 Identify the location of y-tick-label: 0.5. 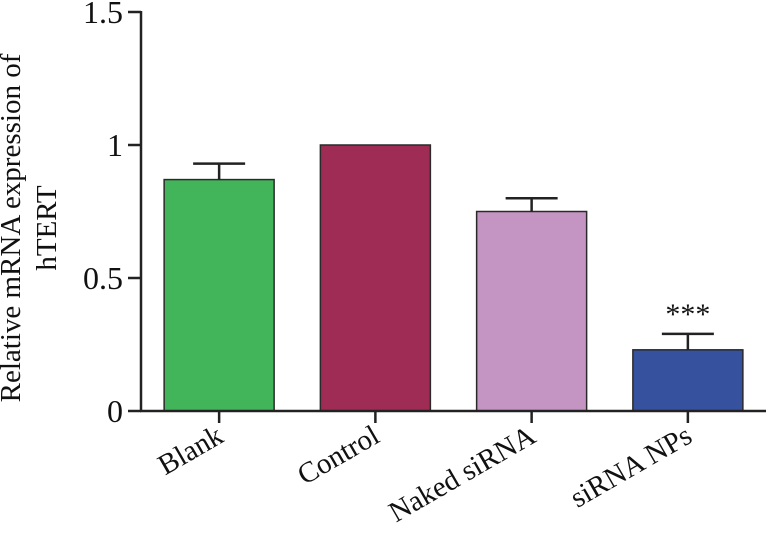
(103, 278).